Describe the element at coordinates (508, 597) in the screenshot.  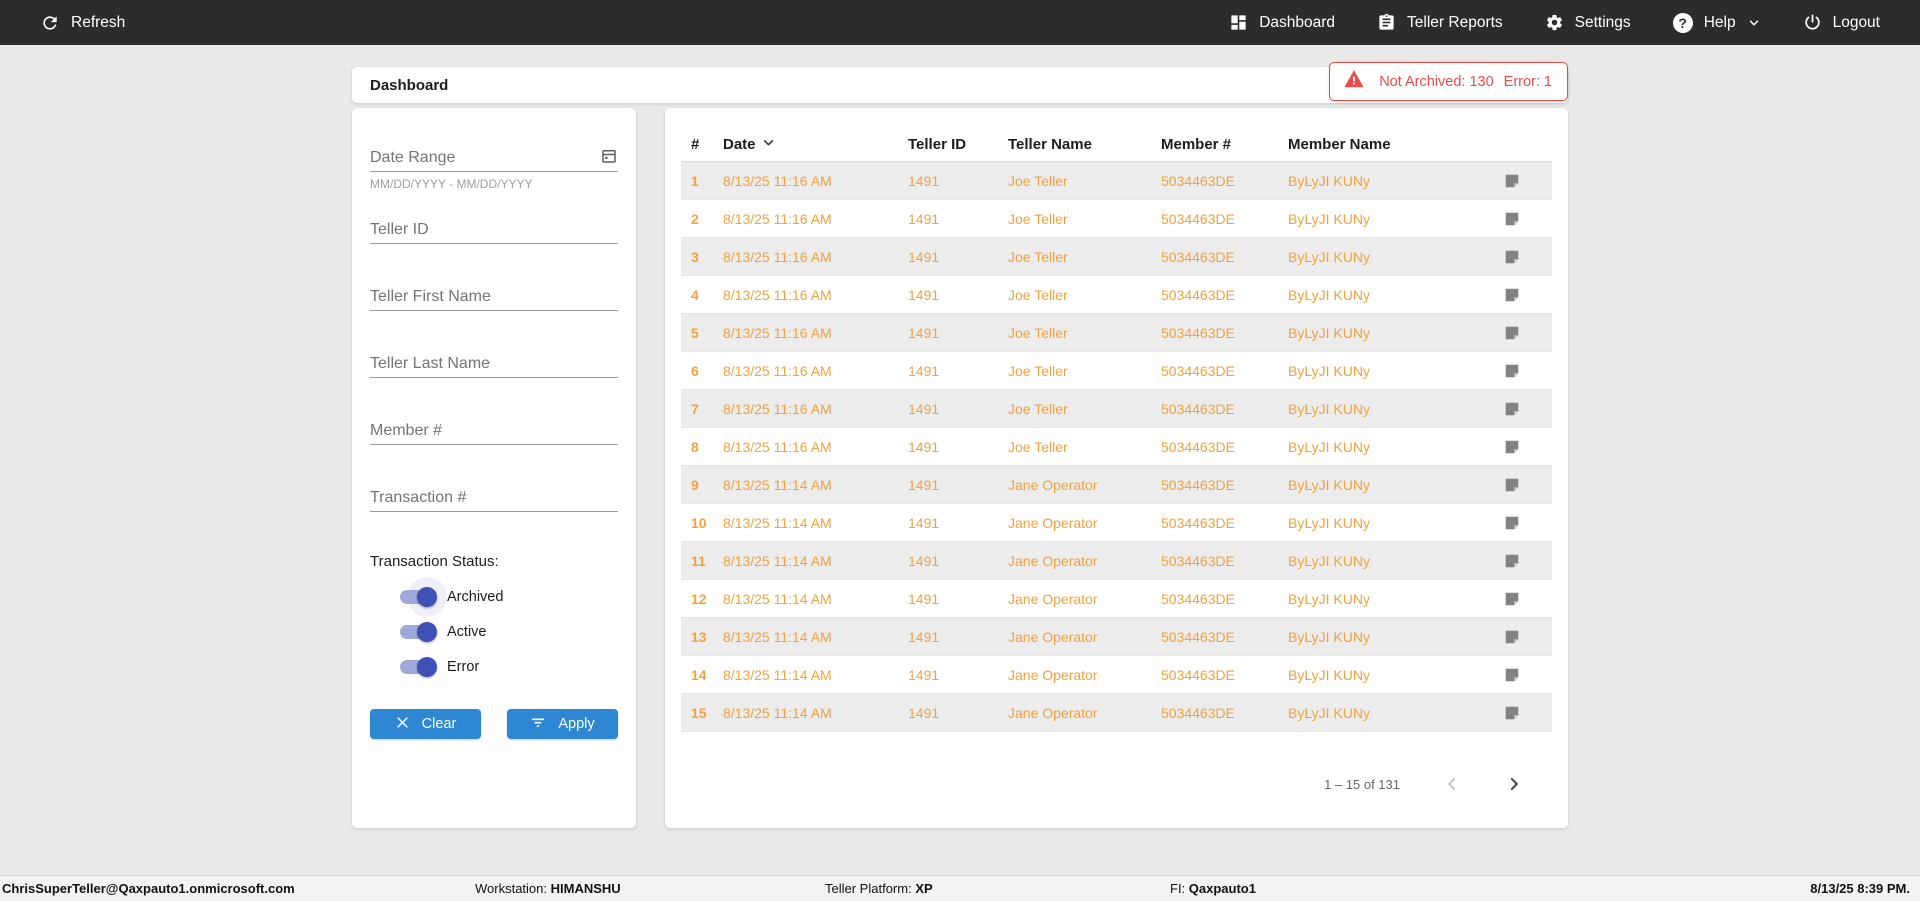
I see `toggle-archived: Archived` at that location.